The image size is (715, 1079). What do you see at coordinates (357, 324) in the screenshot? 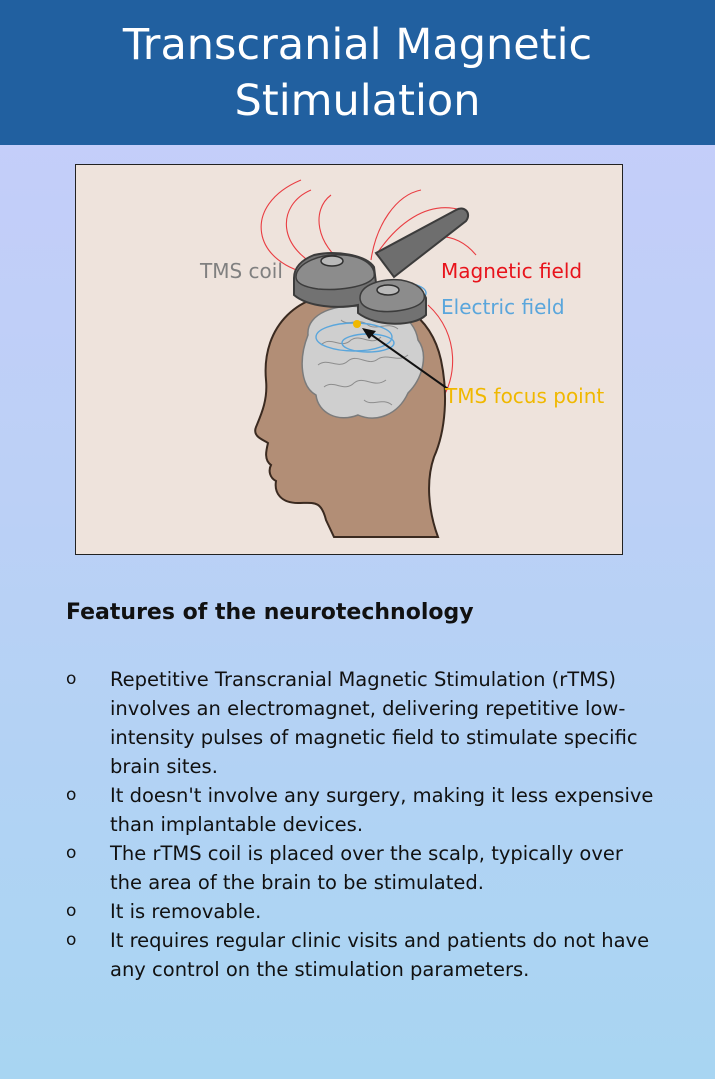
I see `focus-point-dot` at bounding box center [357, 324].